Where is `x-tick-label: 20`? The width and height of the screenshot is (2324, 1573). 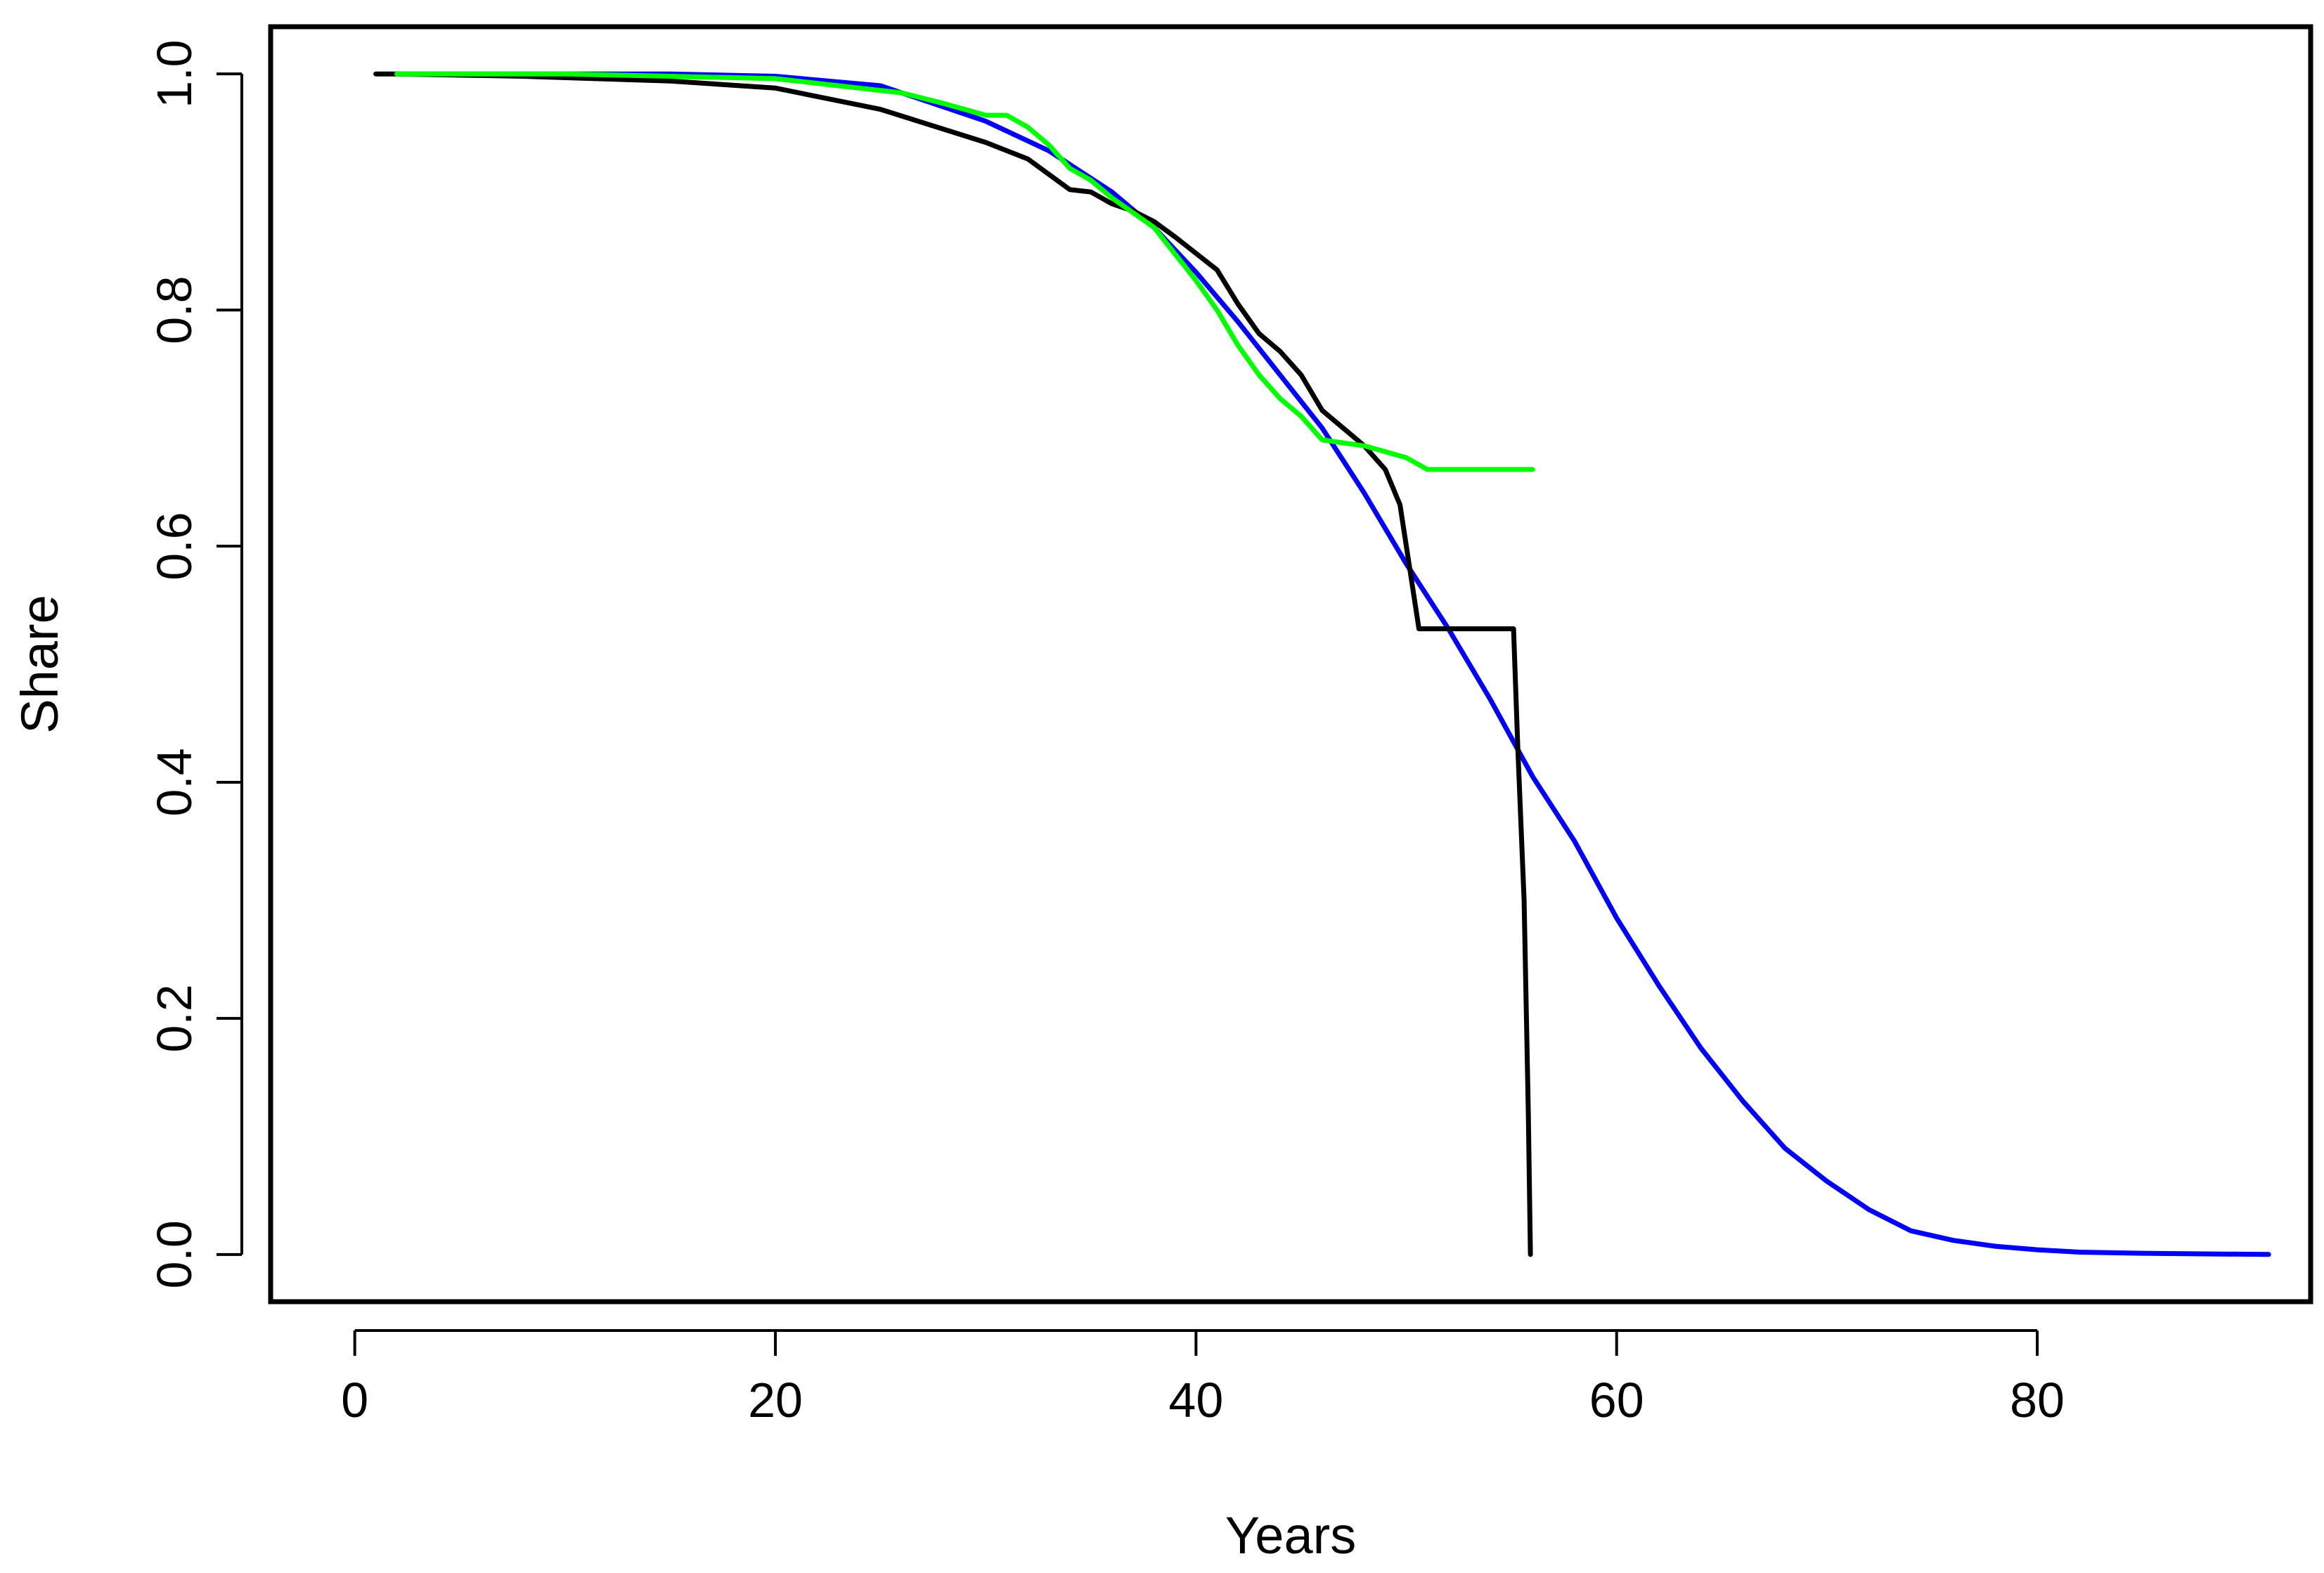
x-tick-label: 20 is located at coordinates (776, 1400).